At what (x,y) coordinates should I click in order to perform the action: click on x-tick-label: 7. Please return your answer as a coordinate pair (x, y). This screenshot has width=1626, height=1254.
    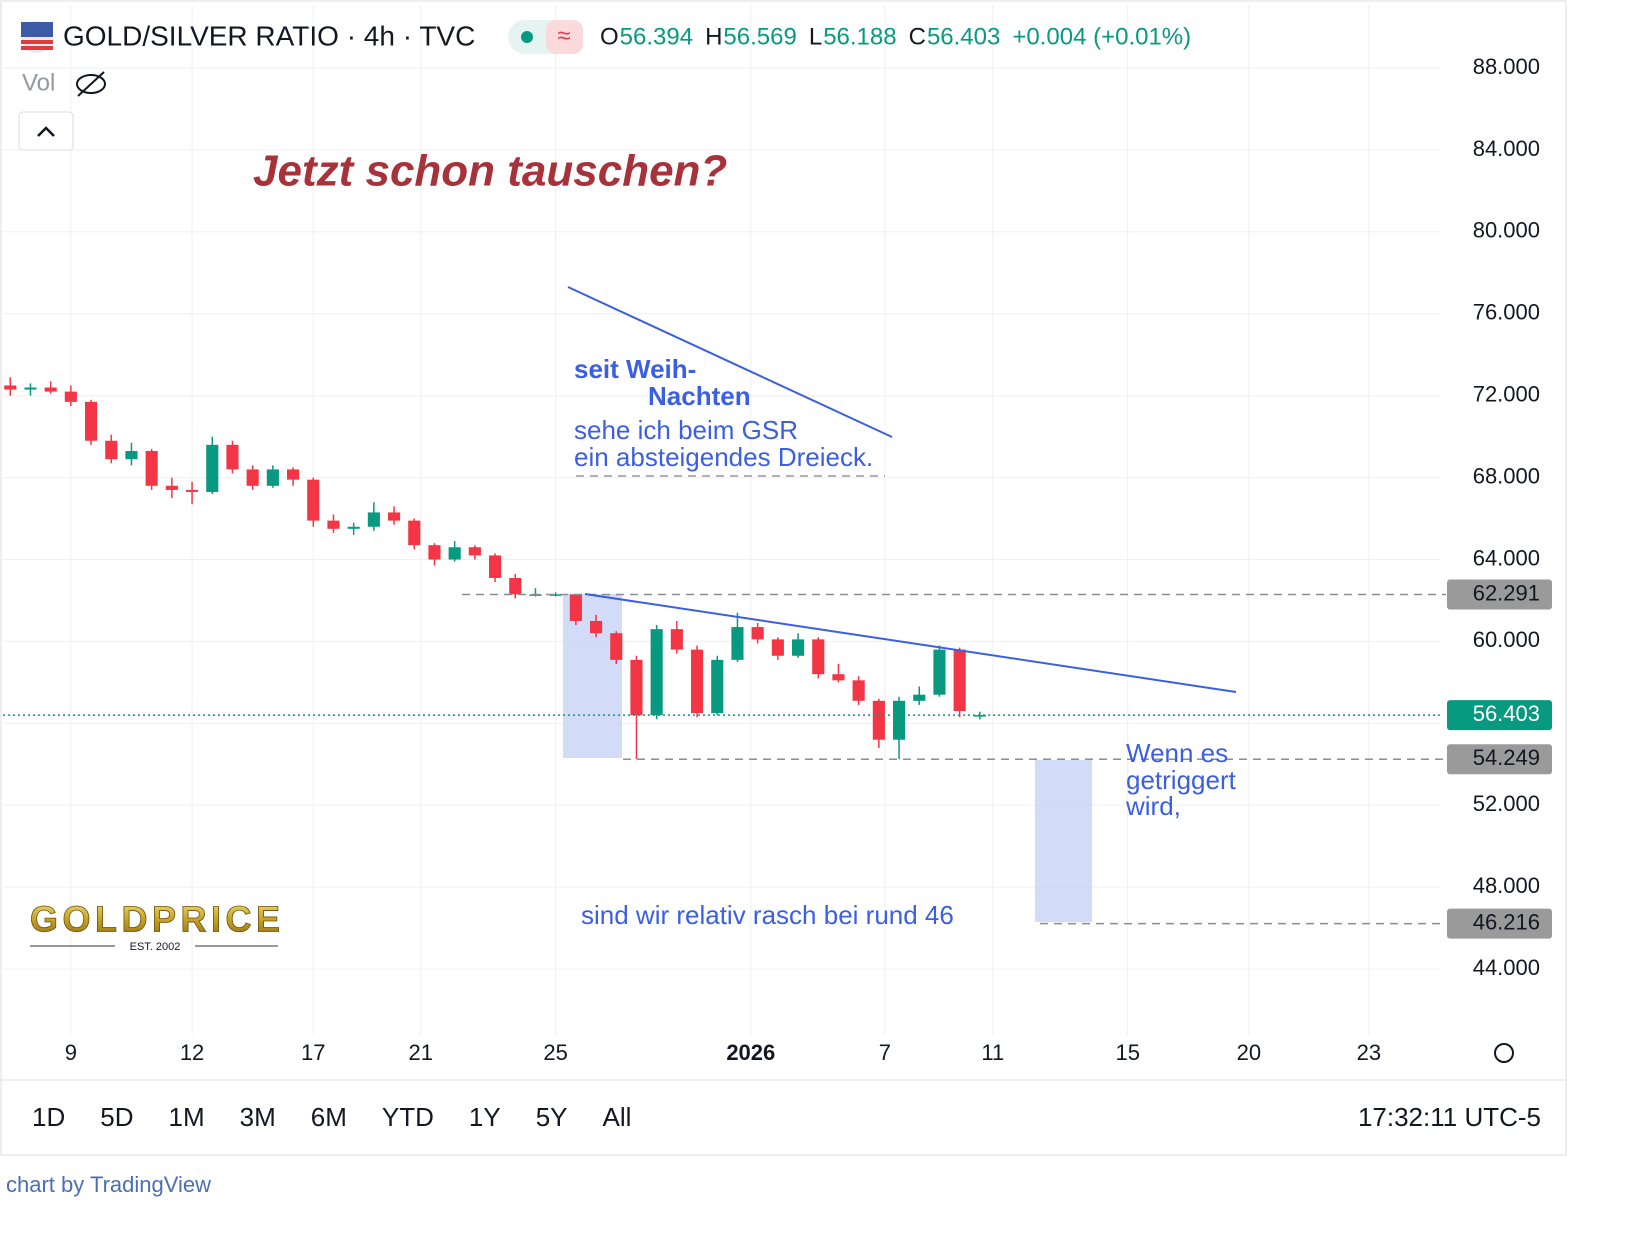
    Looking at the image, I should click on (885, 1052).